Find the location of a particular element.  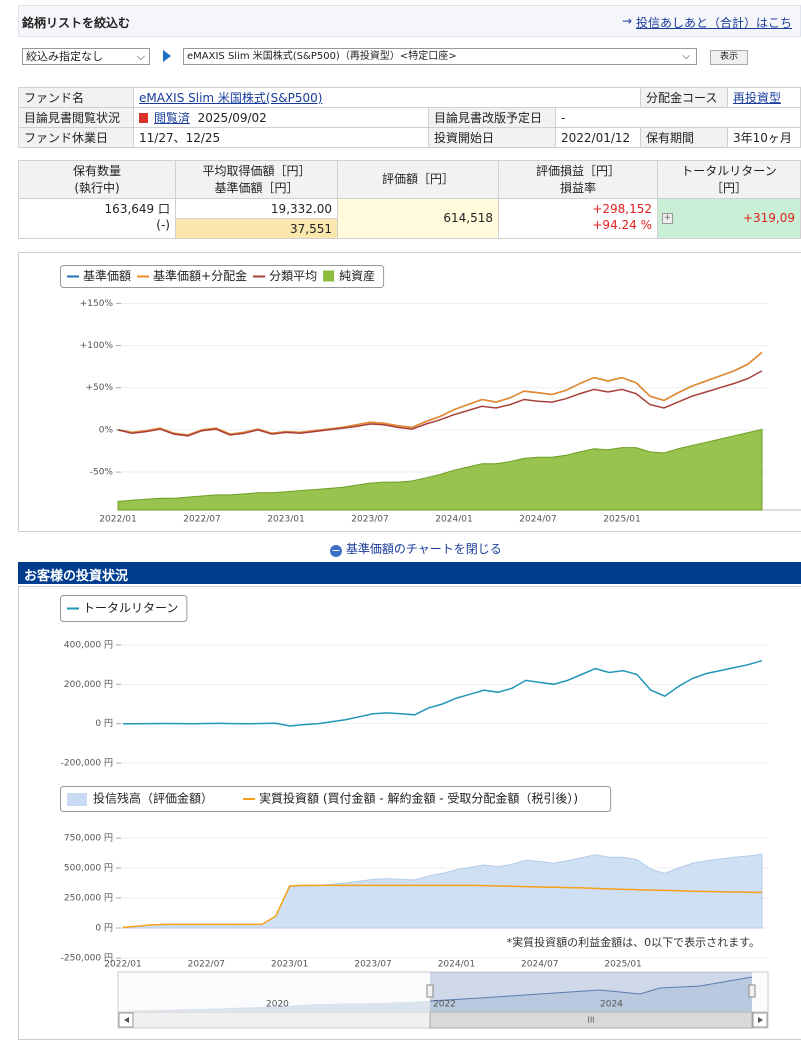

filter-select: 絞込み指定なし ⌵ is located at coordinates (86, 56).